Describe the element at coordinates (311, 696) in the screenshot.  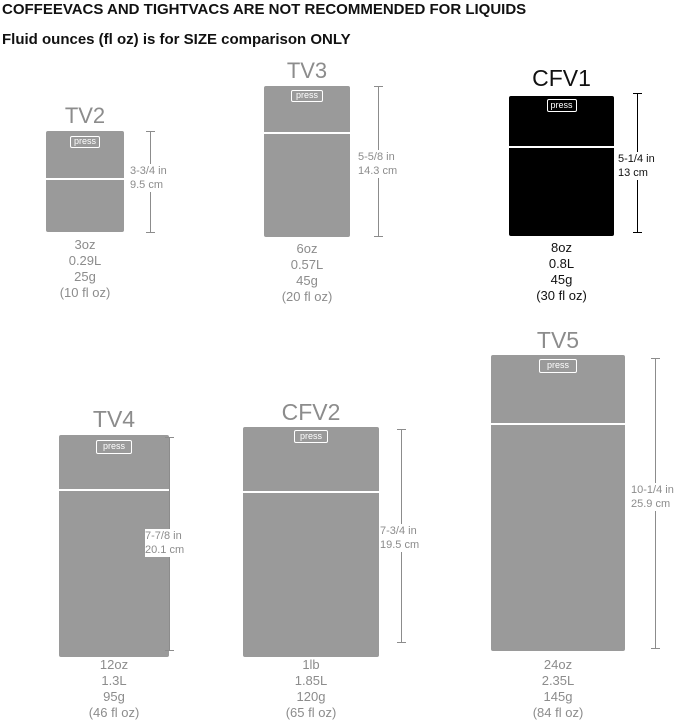
I see `coffee-grams: 120g` at that location.